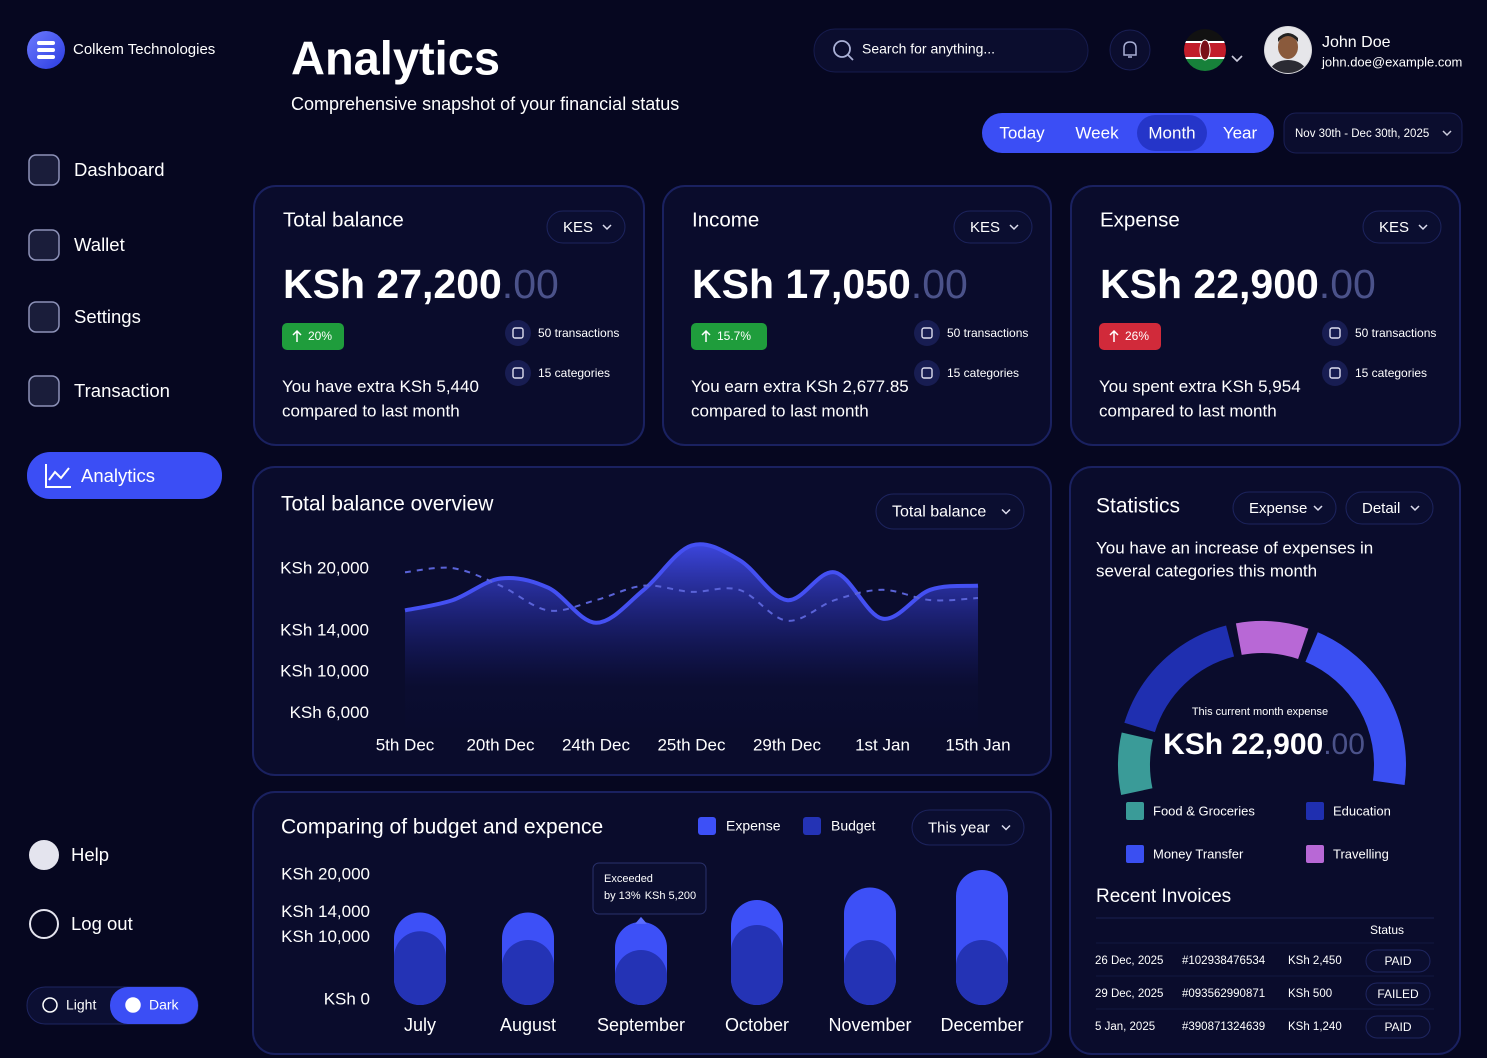  I want to click on nav-item: Transaction, so click(122, 390).